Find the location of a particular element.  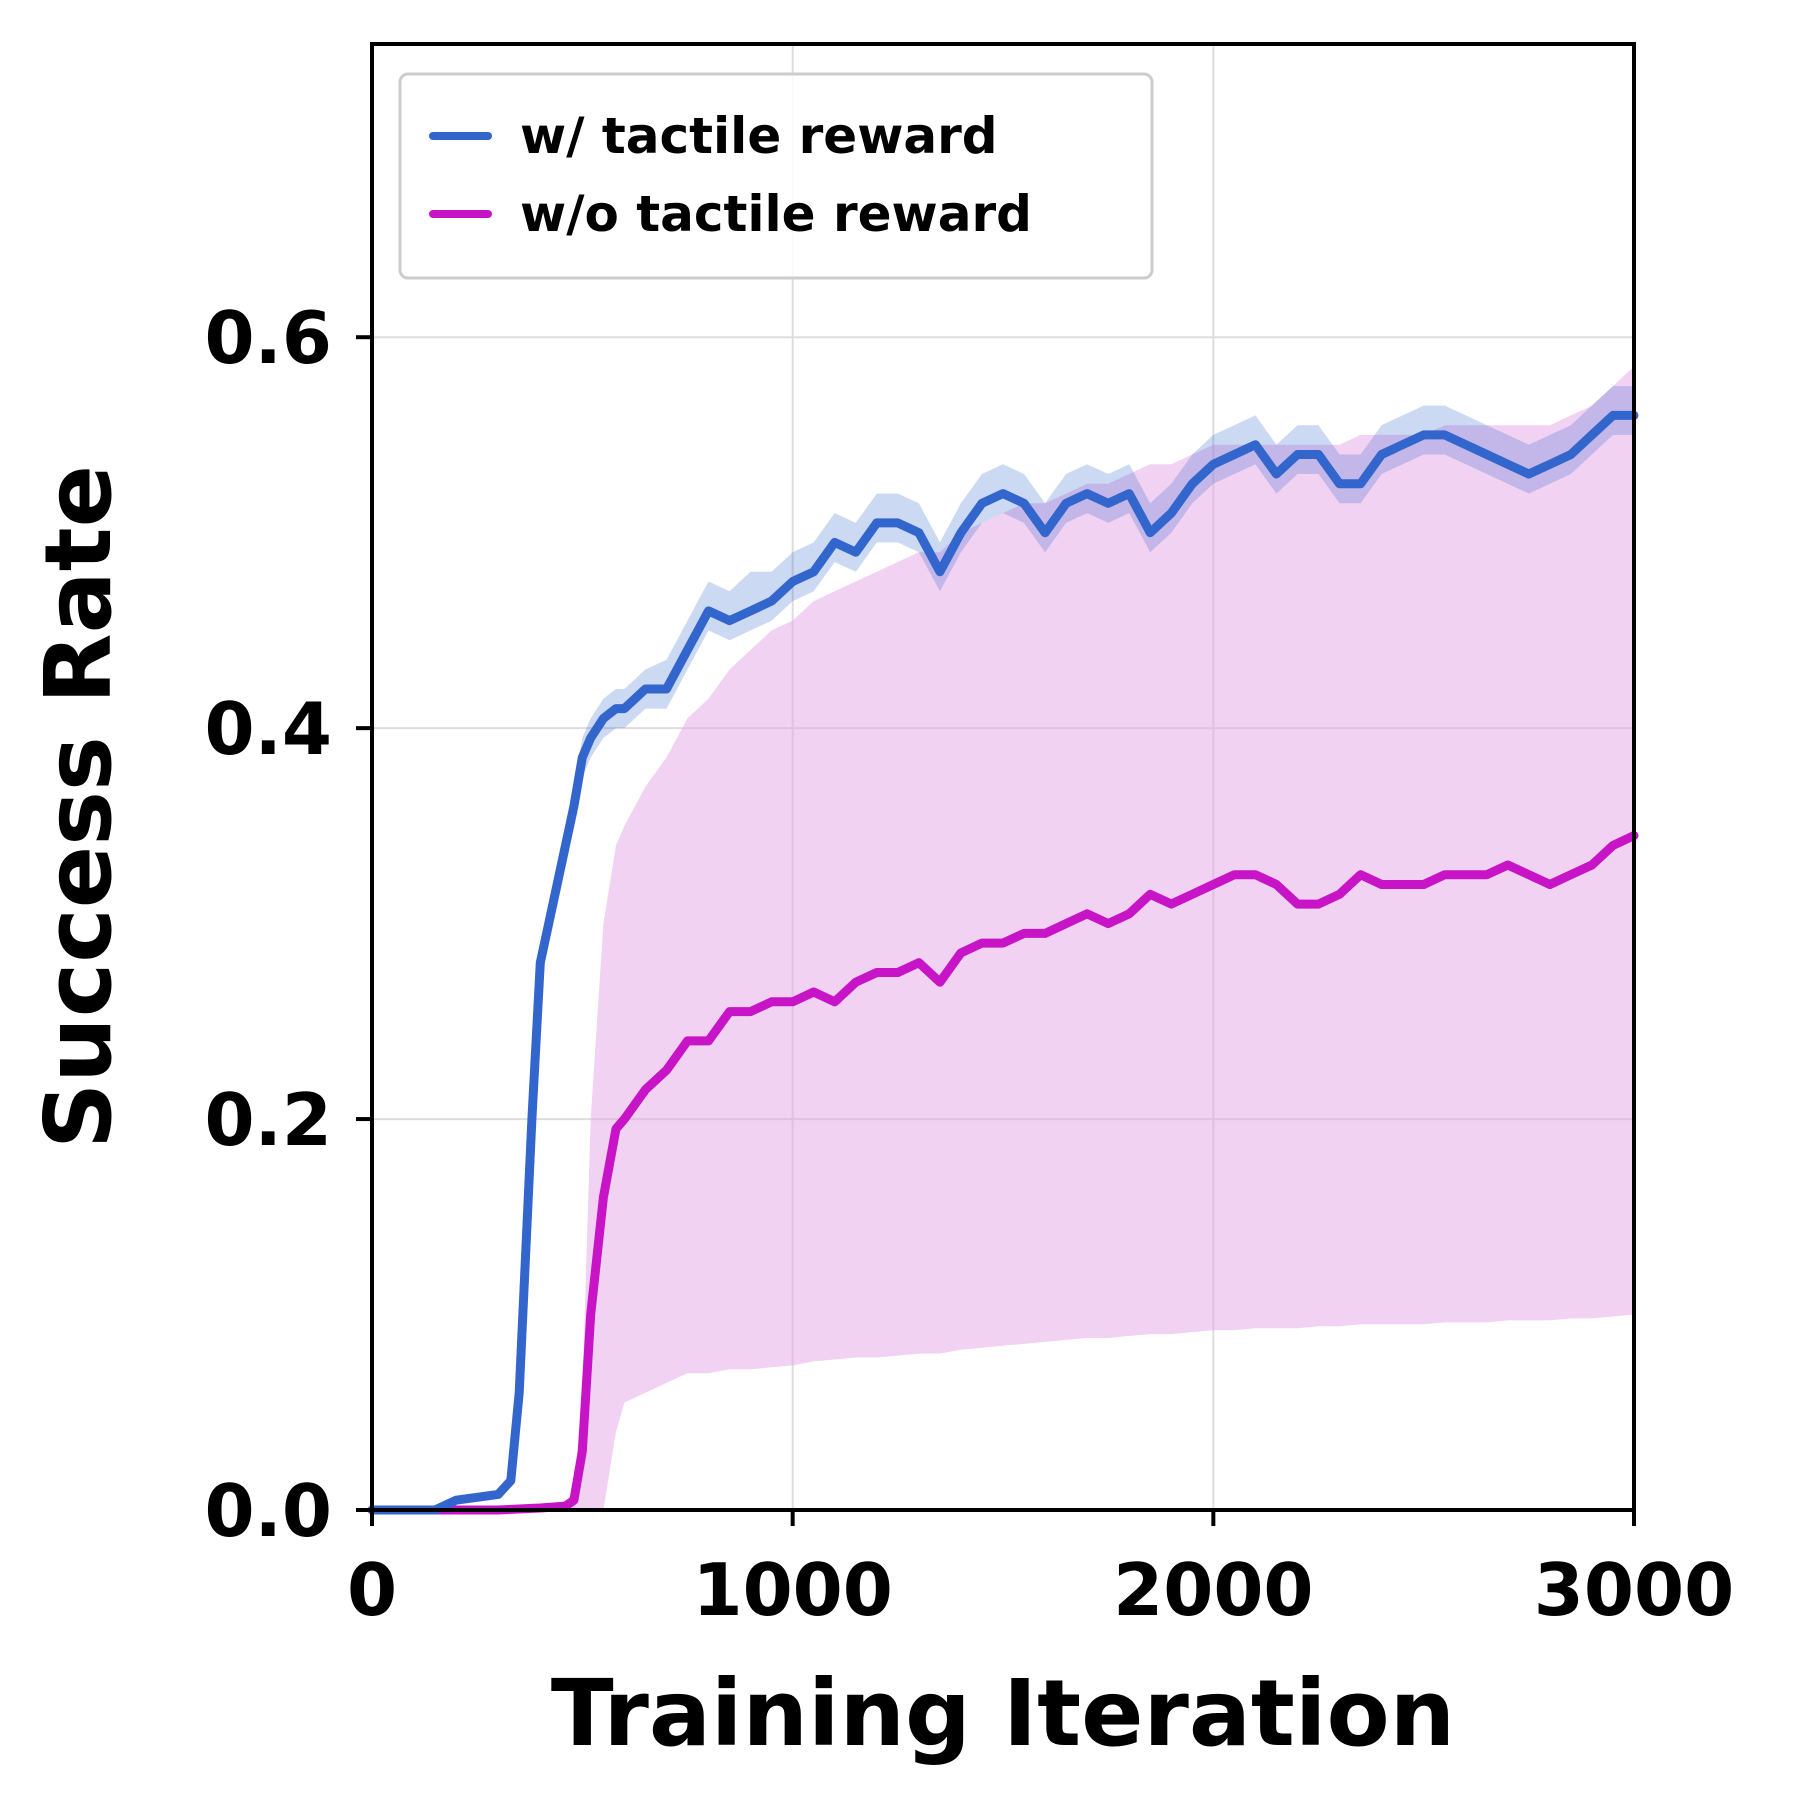

legend-label-wo-tactile: w/o tactile reward is located at coordinates (776, 214).